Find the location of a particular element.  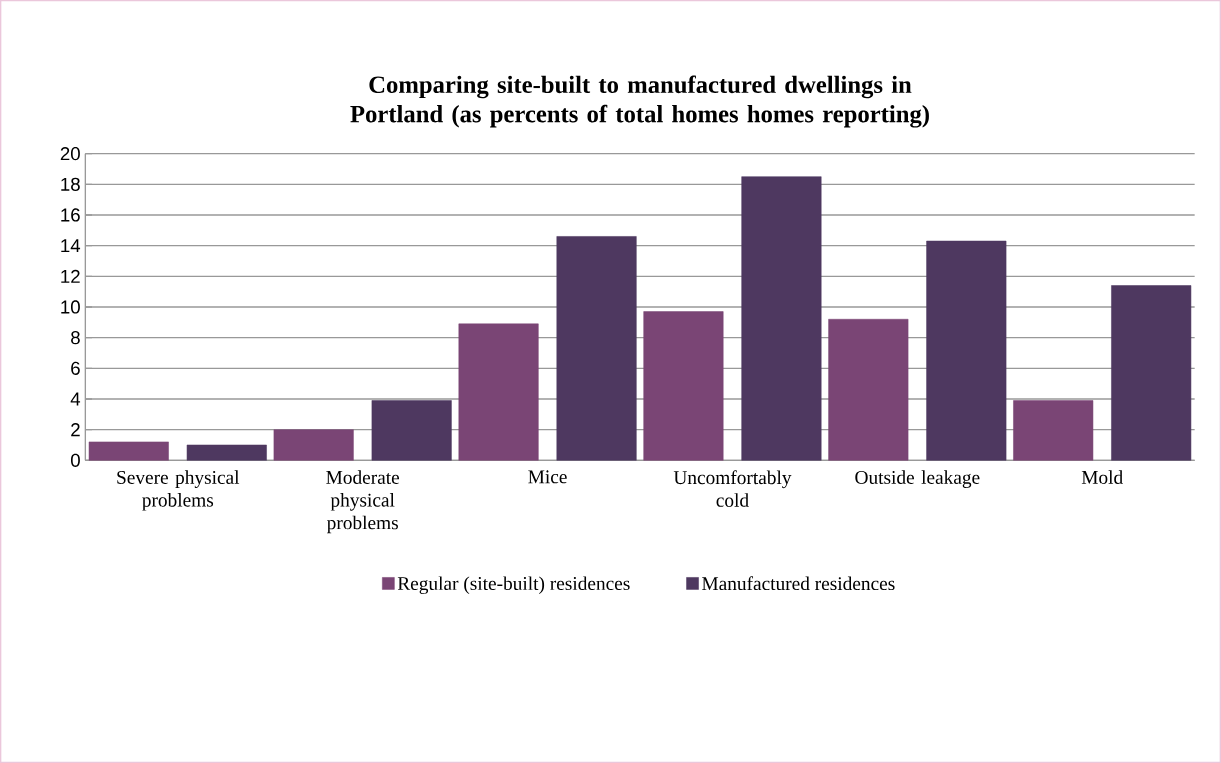

y-tick-label: 2 is located at coordinates (75, 430).